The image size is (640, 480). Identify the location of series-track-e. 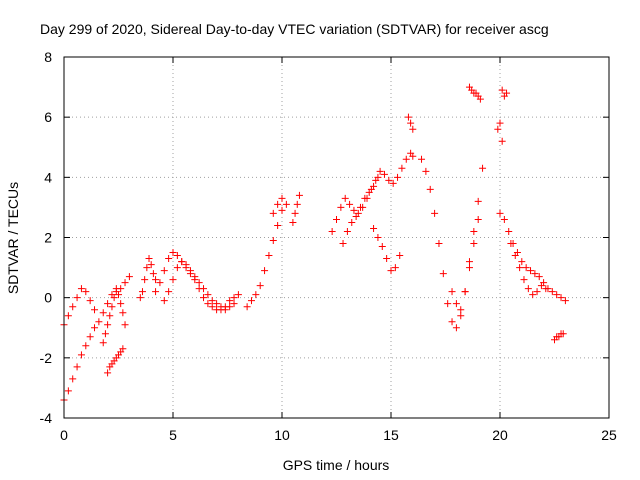
(148, 278).